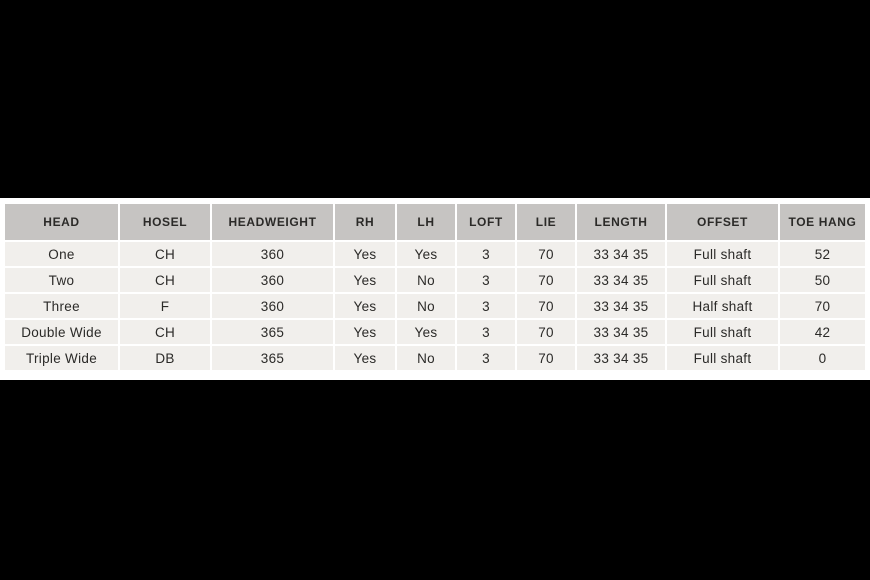 The width and height of the screenshot is (870, 580). What do you see at coordinates (165, 306) in the screenshot?
I see `table-cell: F` at bounding box center [165, 306].